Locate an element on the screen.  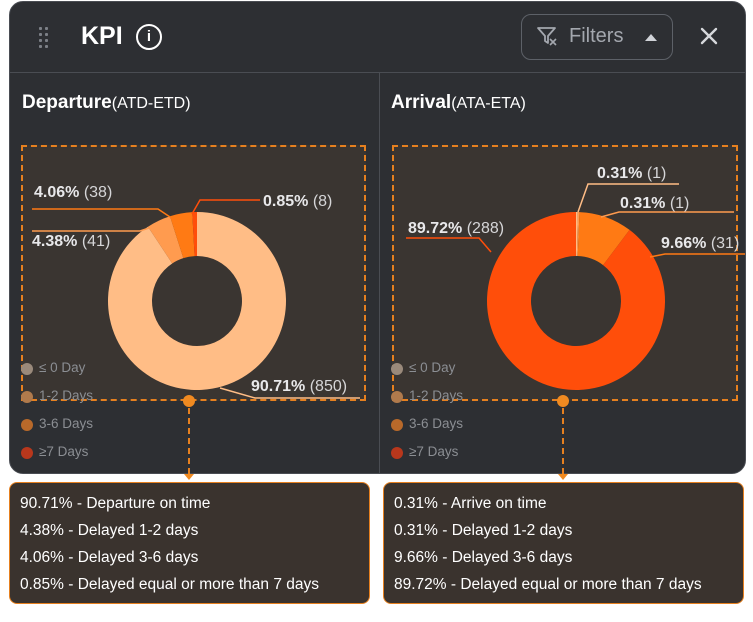
panel-title: KPI is located at coordinates (102, 36).